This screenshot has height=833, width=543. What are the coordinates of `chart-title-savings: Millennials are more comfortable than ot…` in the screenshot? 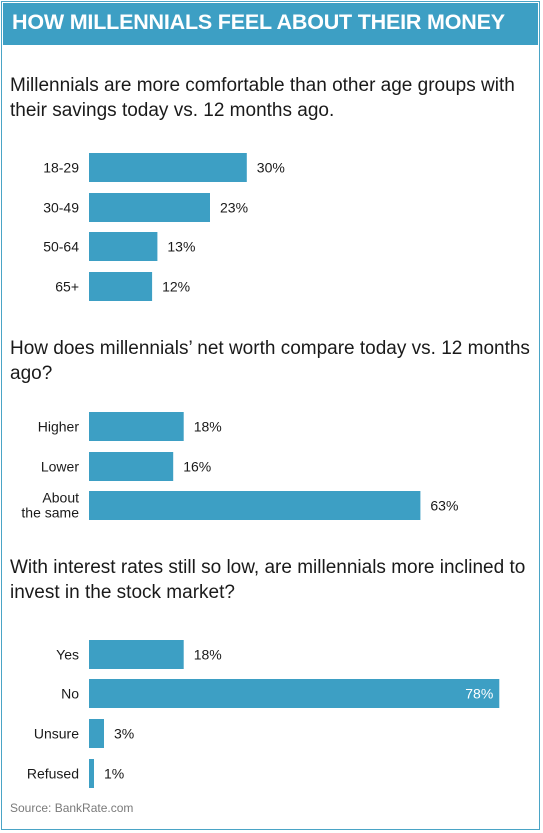 It's located at (262, 98).